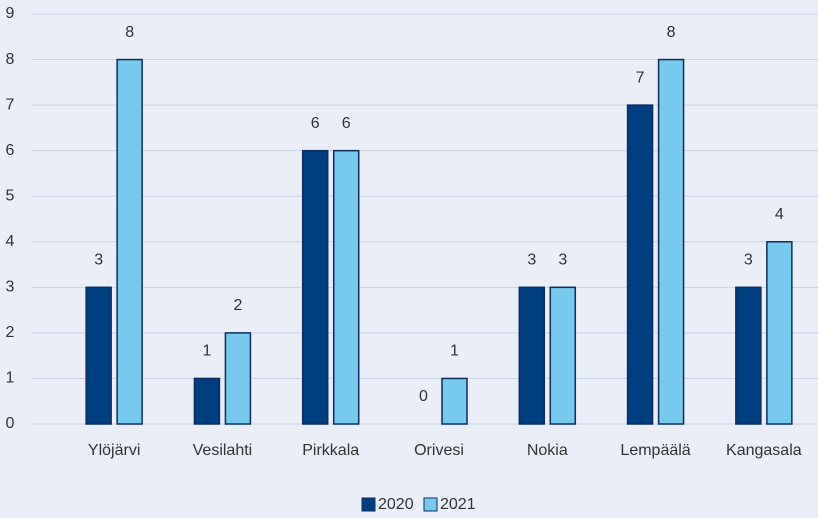 The image size is (818, 518). Describe the element at coordinates (10, 241) in the screenshot. I see `y-tick-label: 4` at that location.